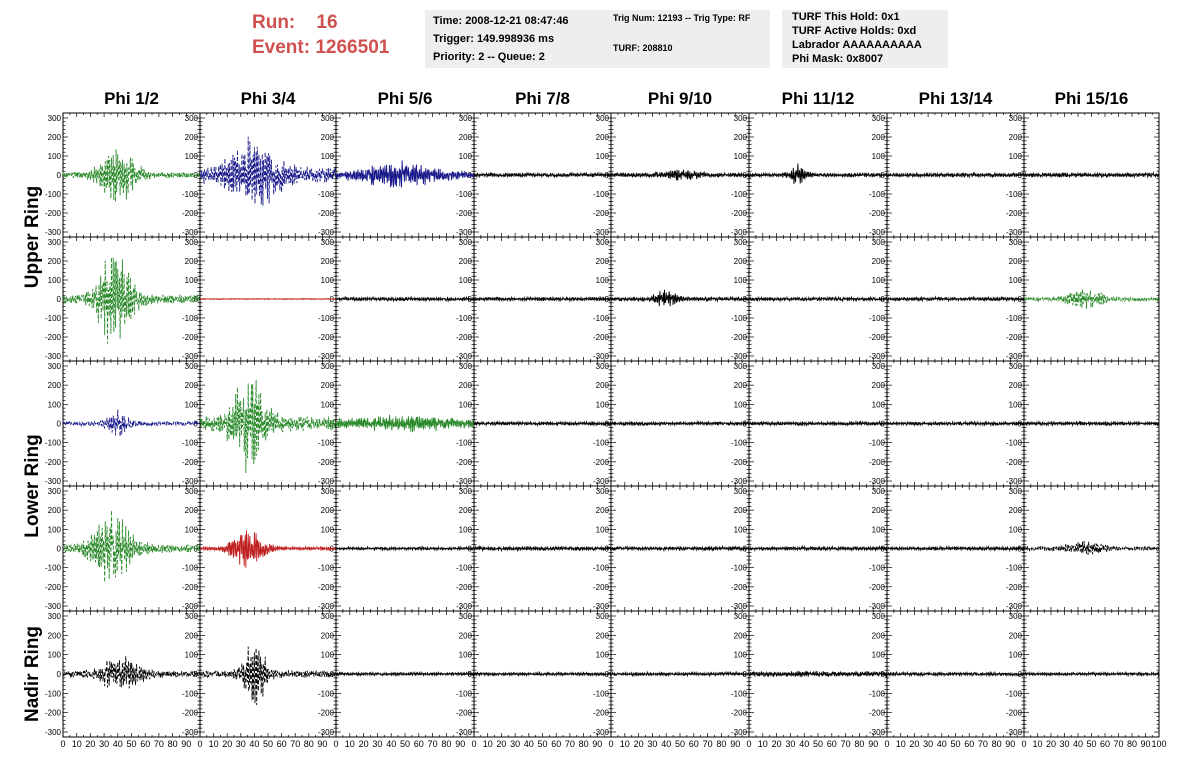  I want to click on phi-mask-line: Phi Mask: 0x8007, so click(838, 59).